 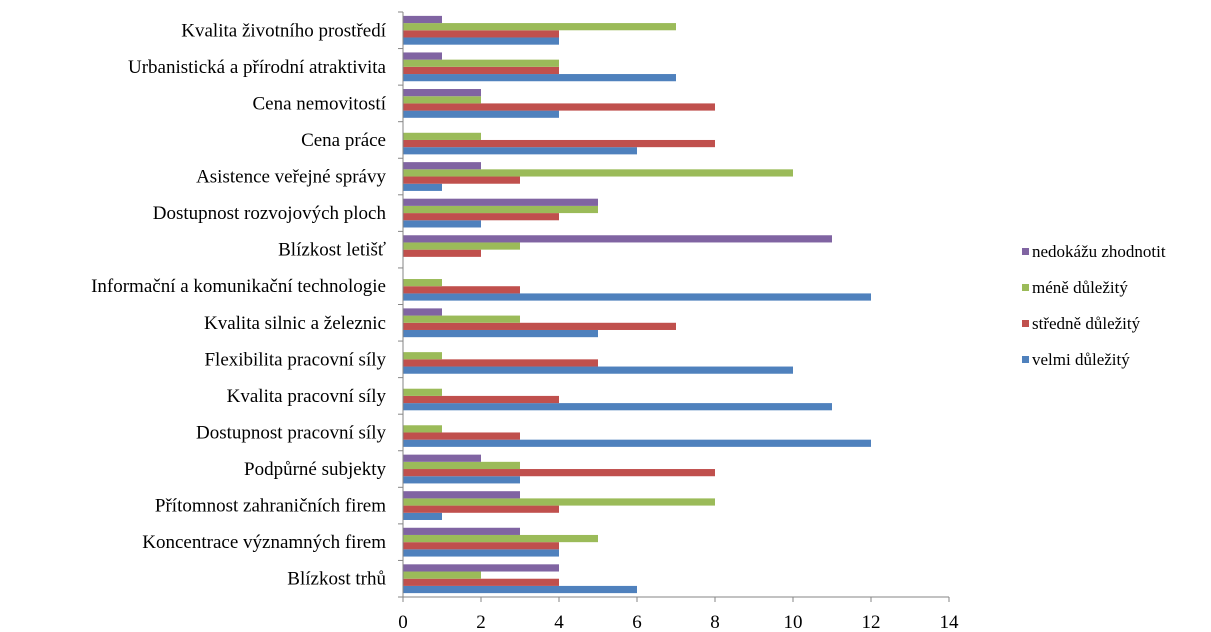 I want to click on category-label: Dostupnost pracovní síly, so click(x=291, y=432).